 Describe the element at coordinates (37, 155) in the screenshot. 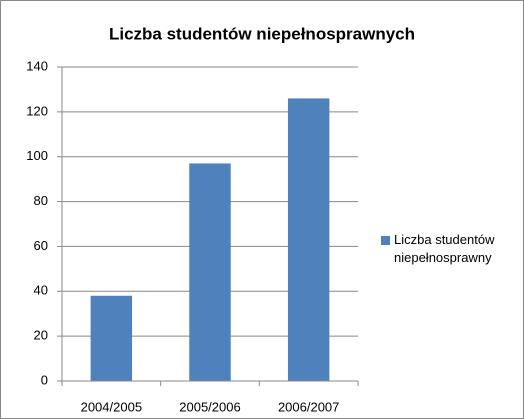

I see `y-tick-label: 100` at that location.